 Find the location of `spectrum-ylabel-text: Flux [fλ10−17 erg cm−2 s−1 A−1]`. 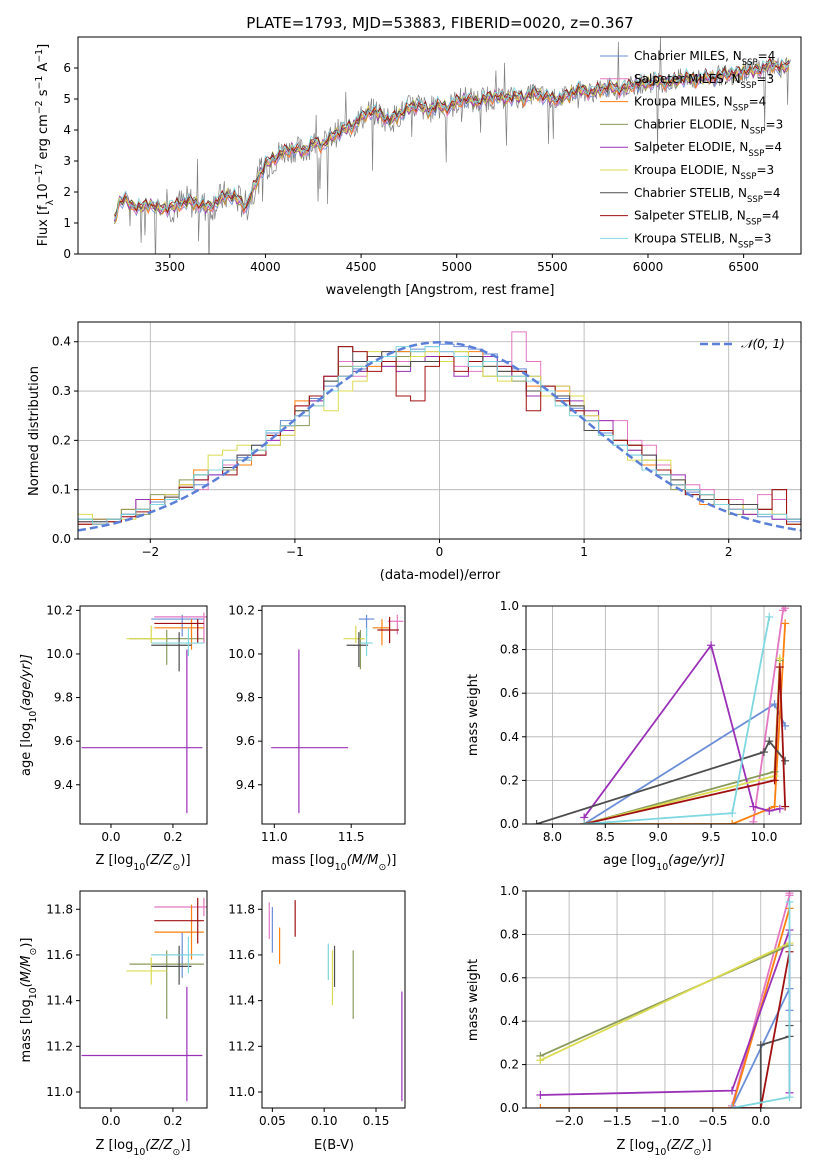

spectrum-ylabel-text: Flux [fλ10−17 erg cm−2 s−1 A−1] is located at coordinates (45, 145).